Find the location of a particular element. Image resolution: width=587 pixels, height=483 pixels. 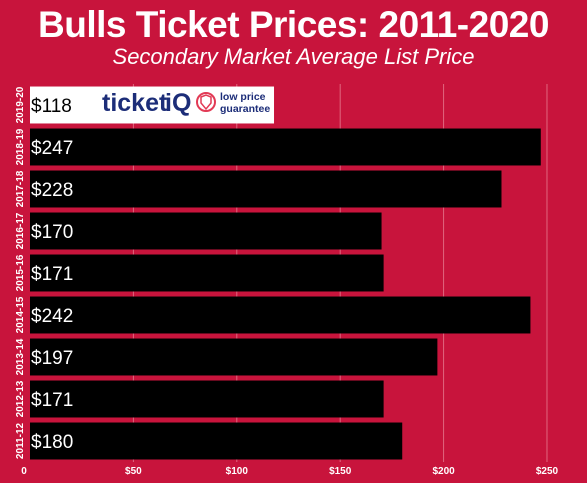

y-category-label: 2014-15 is located at coordinates (20, 314).